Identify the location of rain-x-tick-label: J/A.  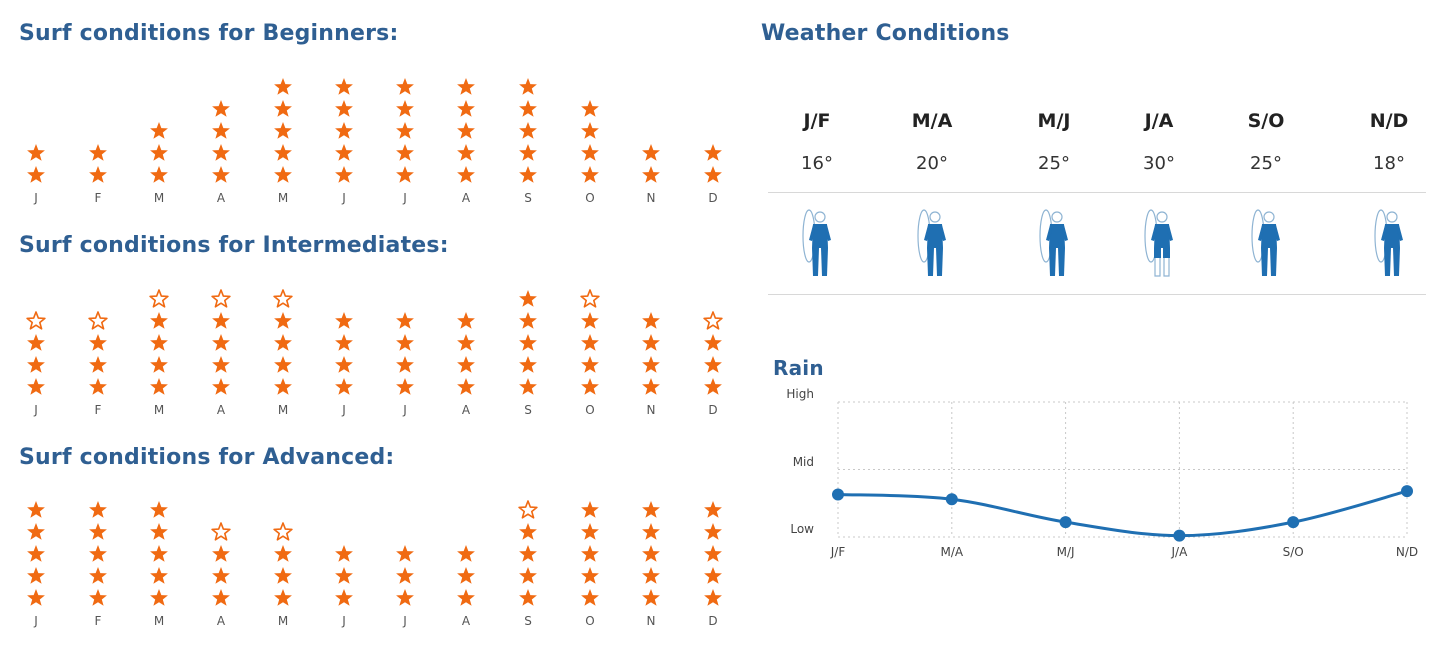
(1179, 552).